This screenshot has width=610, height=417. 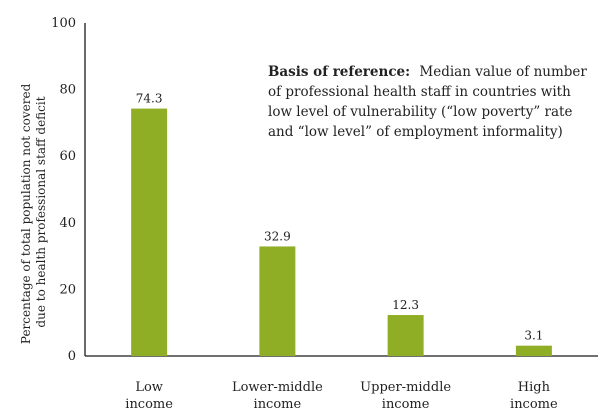 What do you see at coordinates (67, 156) in the screenshot?
I see `y-tick-label: 60` at bounding box center [67, 156].